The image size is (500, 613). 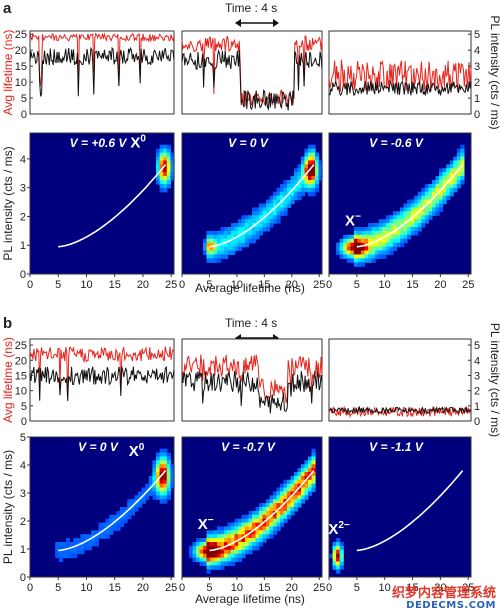 What do you see at coordinates (404, 75) in the screenshot?
I see `trace-panel-3: 0 1 2 3 4 5` at bounding box center [404, 75].